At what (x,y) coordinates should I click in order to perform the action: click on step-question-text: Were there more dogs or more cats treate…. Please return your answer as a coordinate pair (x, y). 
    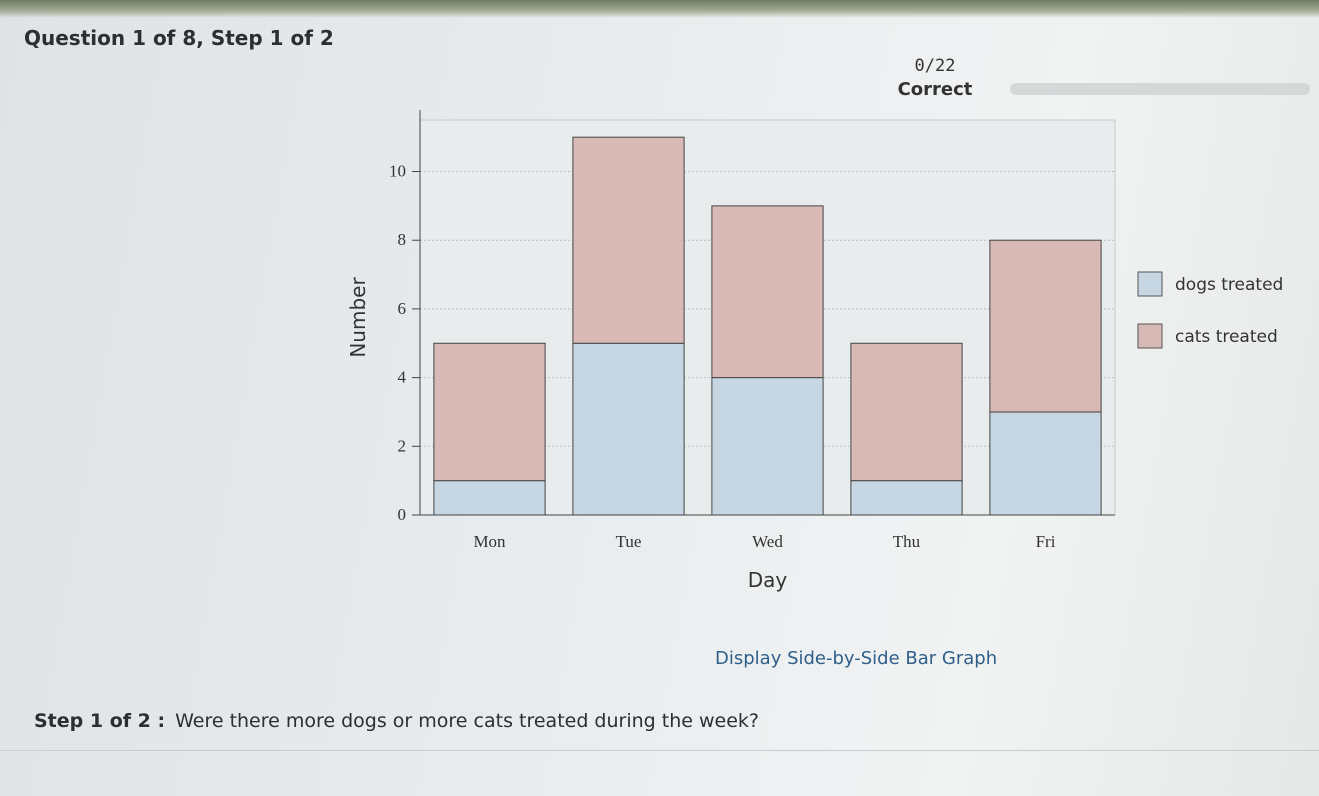
    Looking at the image, I should click on (467, 721).